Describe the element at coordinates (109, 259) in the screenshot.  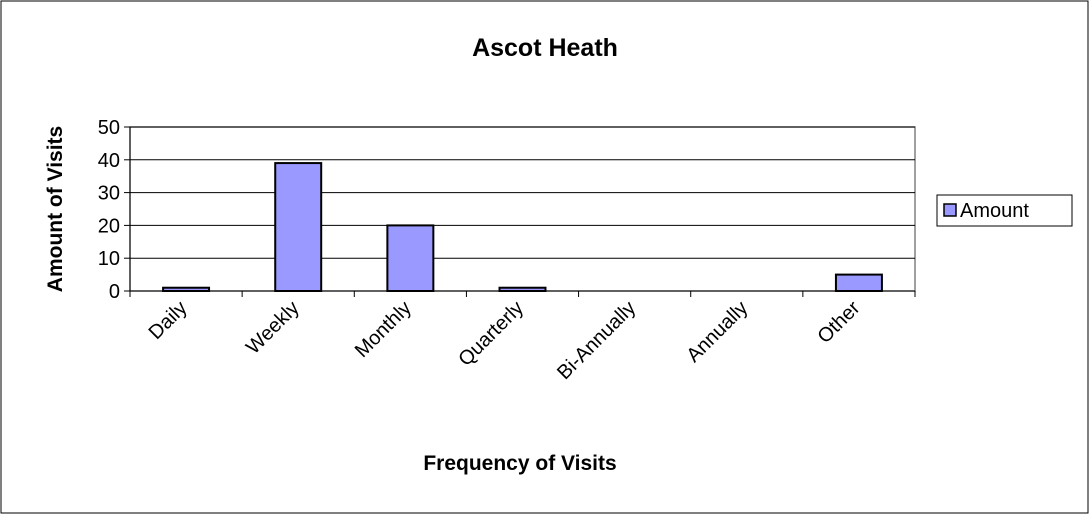
I see `y-tick-label: 10` at that location.